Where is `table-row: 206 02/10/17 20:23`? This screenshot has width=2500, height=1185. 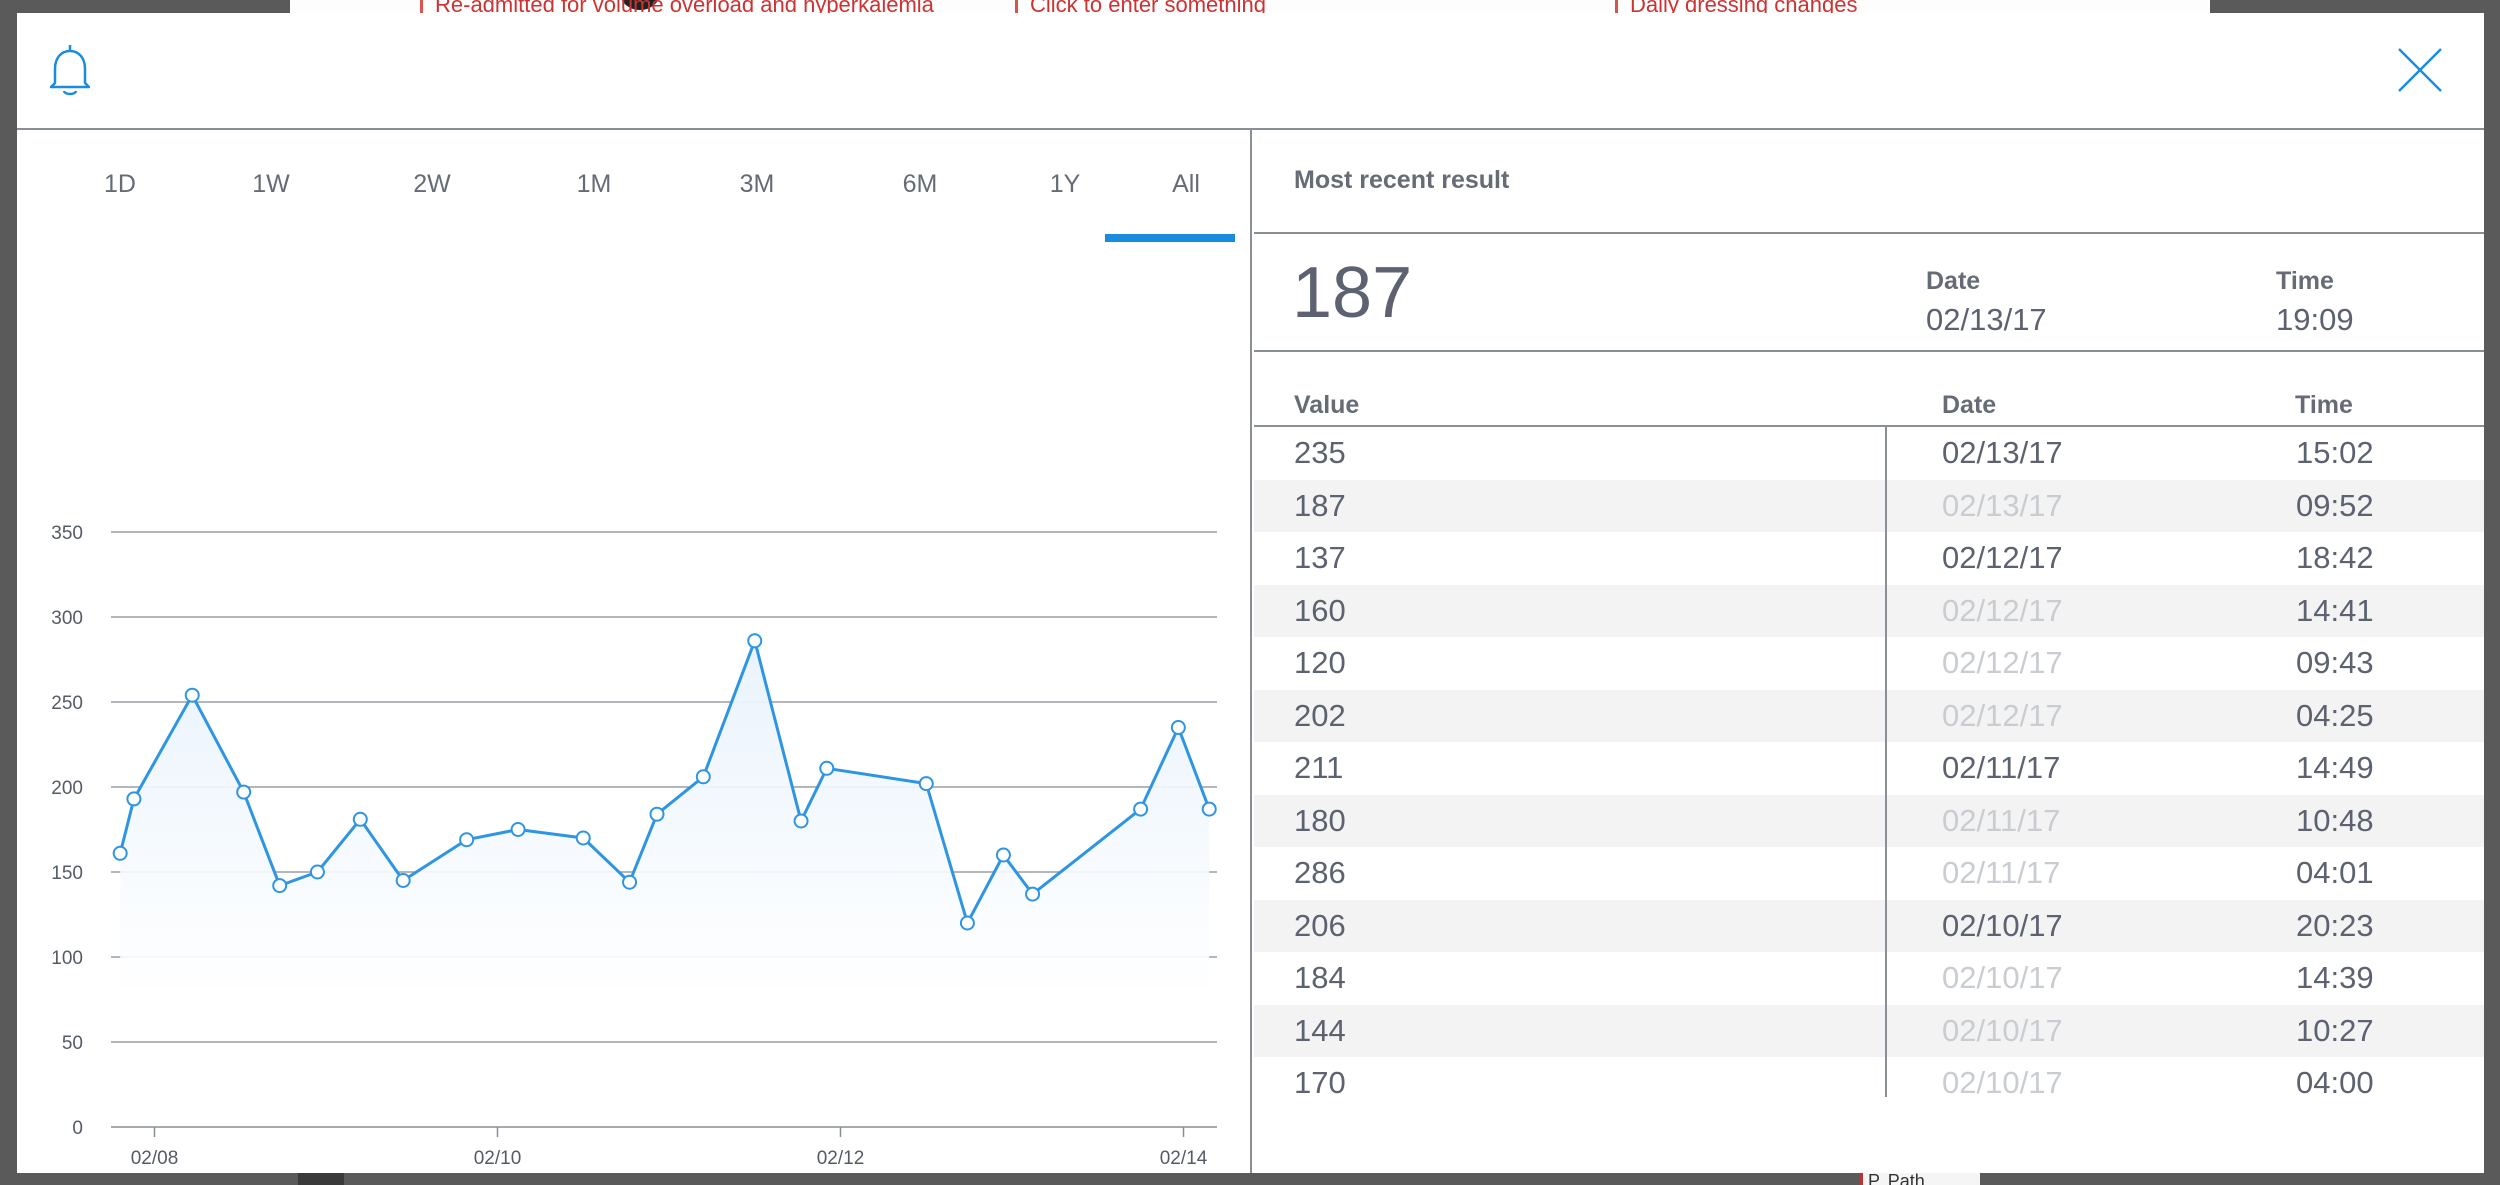 table-row: 206 02/10/17 20:23 is located at coordinates (1869, 925).